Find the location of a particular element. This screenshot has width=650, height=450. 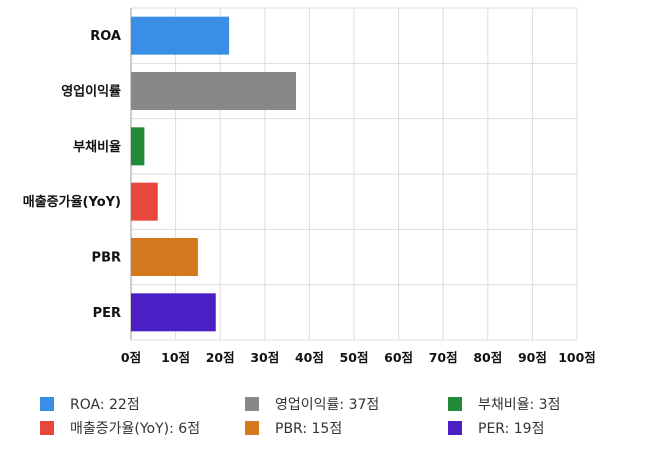

legend-item-pbr: PBR: 15점 is located at coordinates (293, 428).